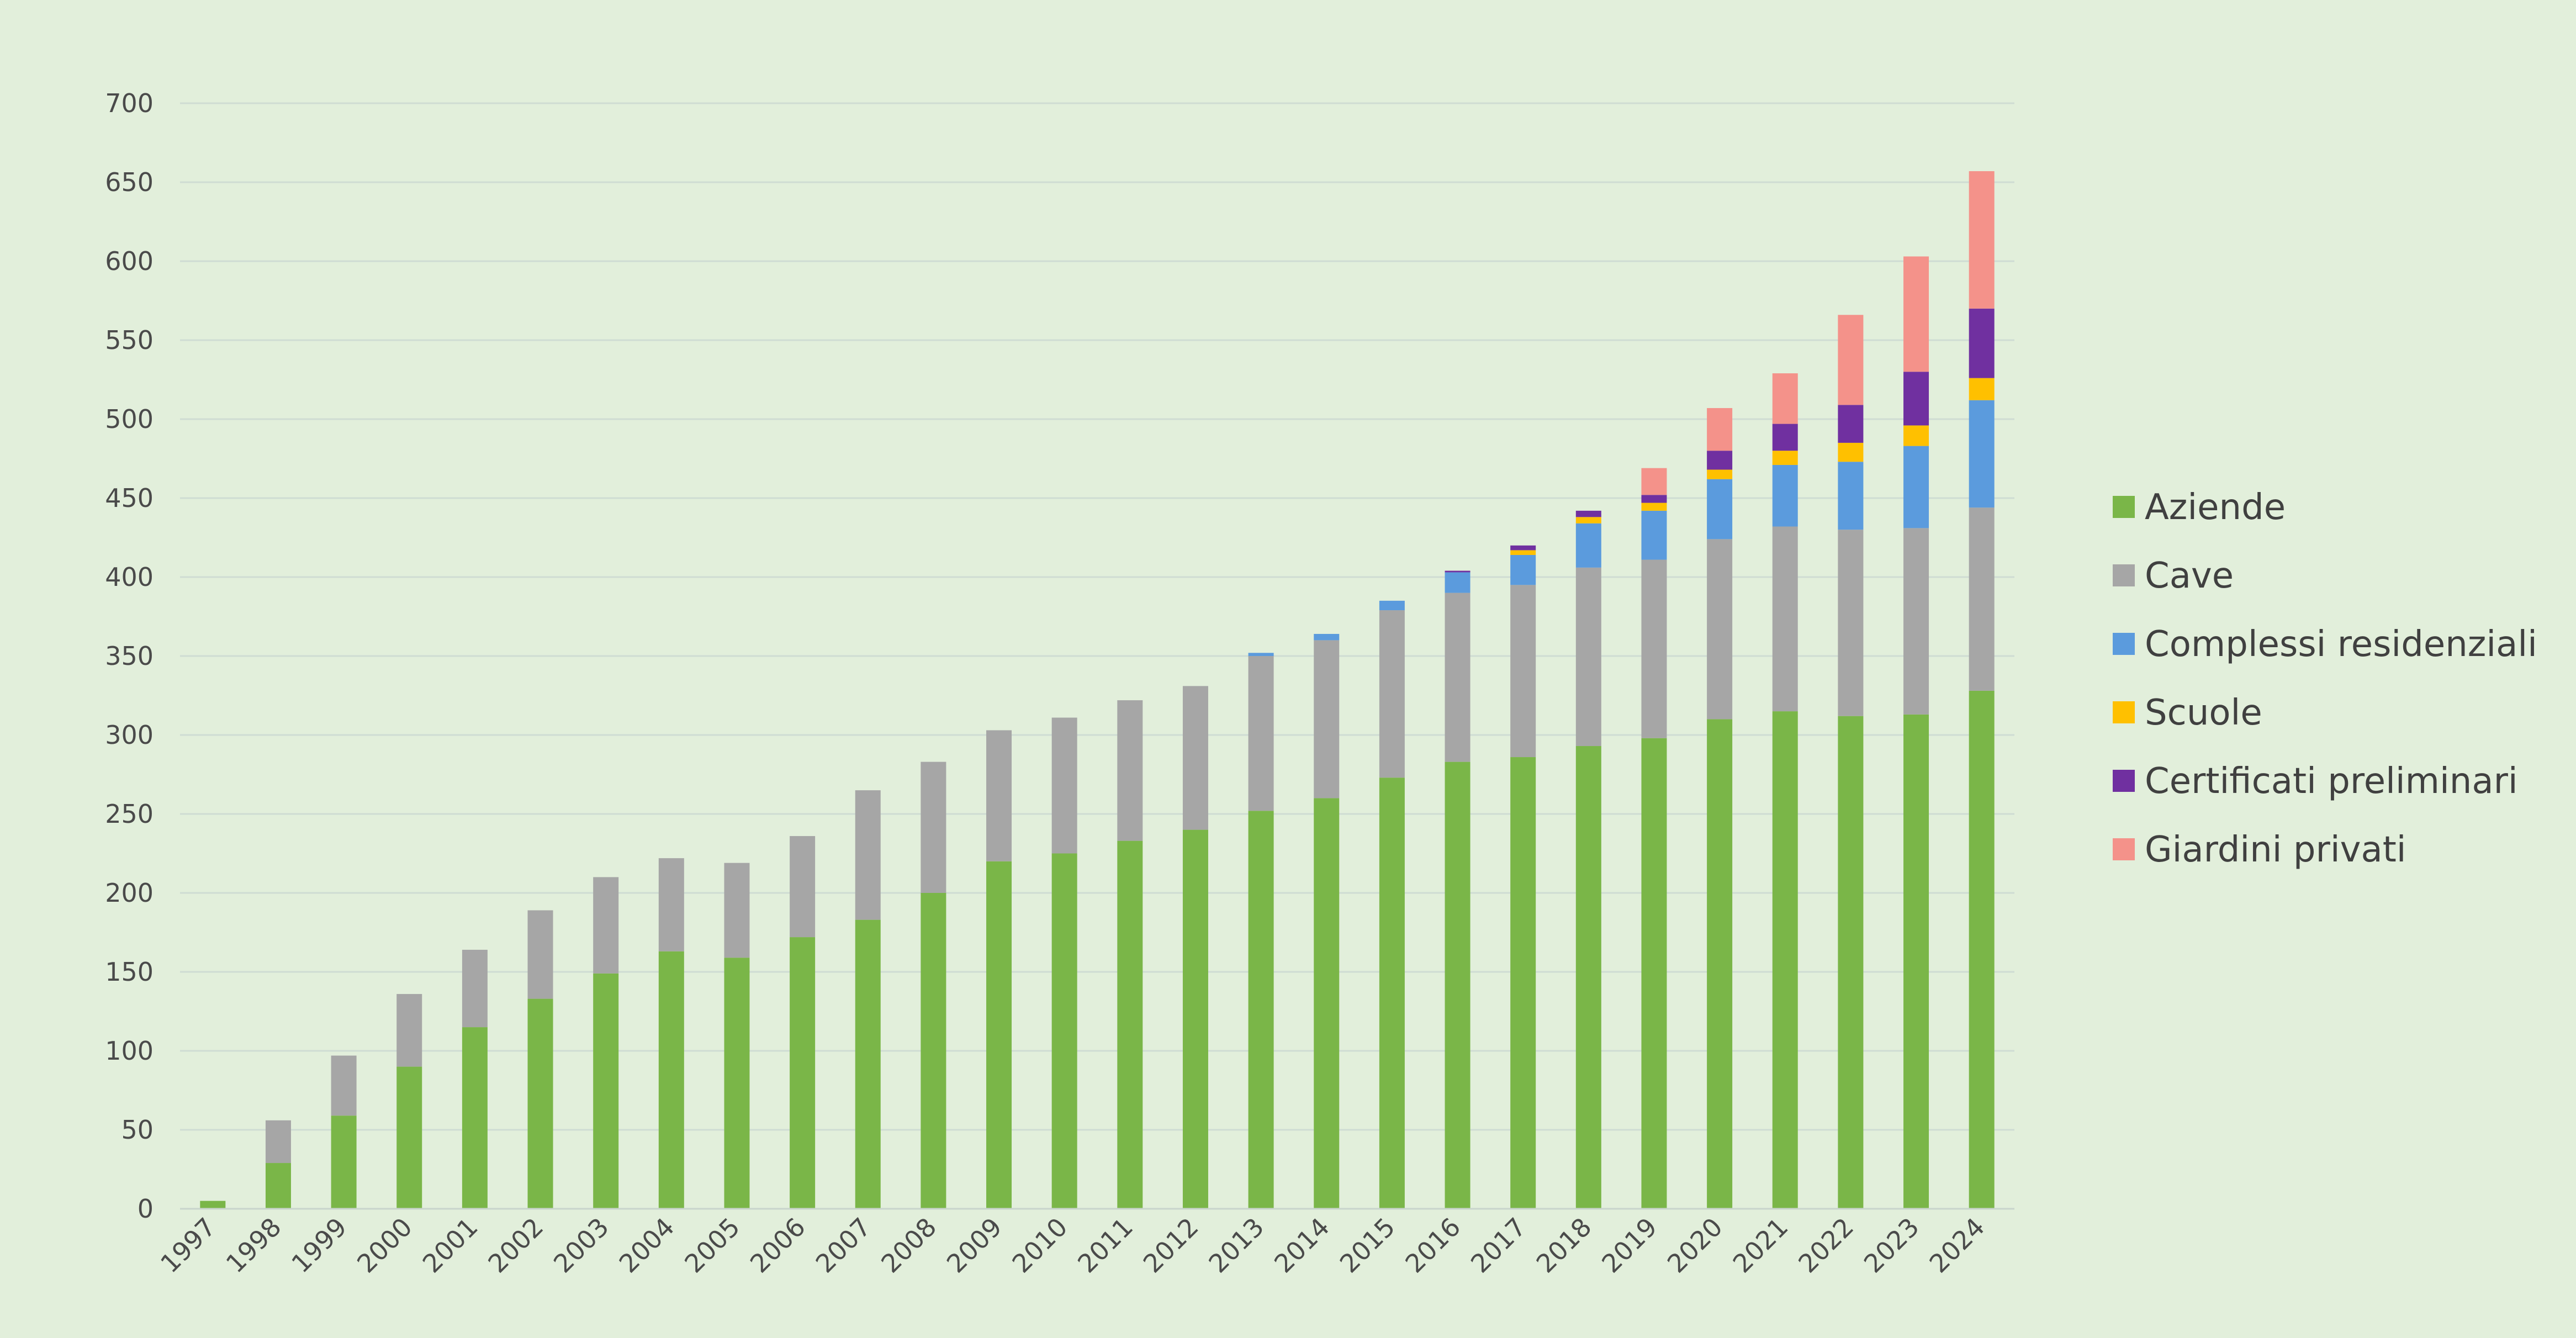 This screenshot has height=1338, width=2576. Describe the element at coordinates (1498, 1245) in the screenshot. I see `x-tick-label: 2017` at that location.